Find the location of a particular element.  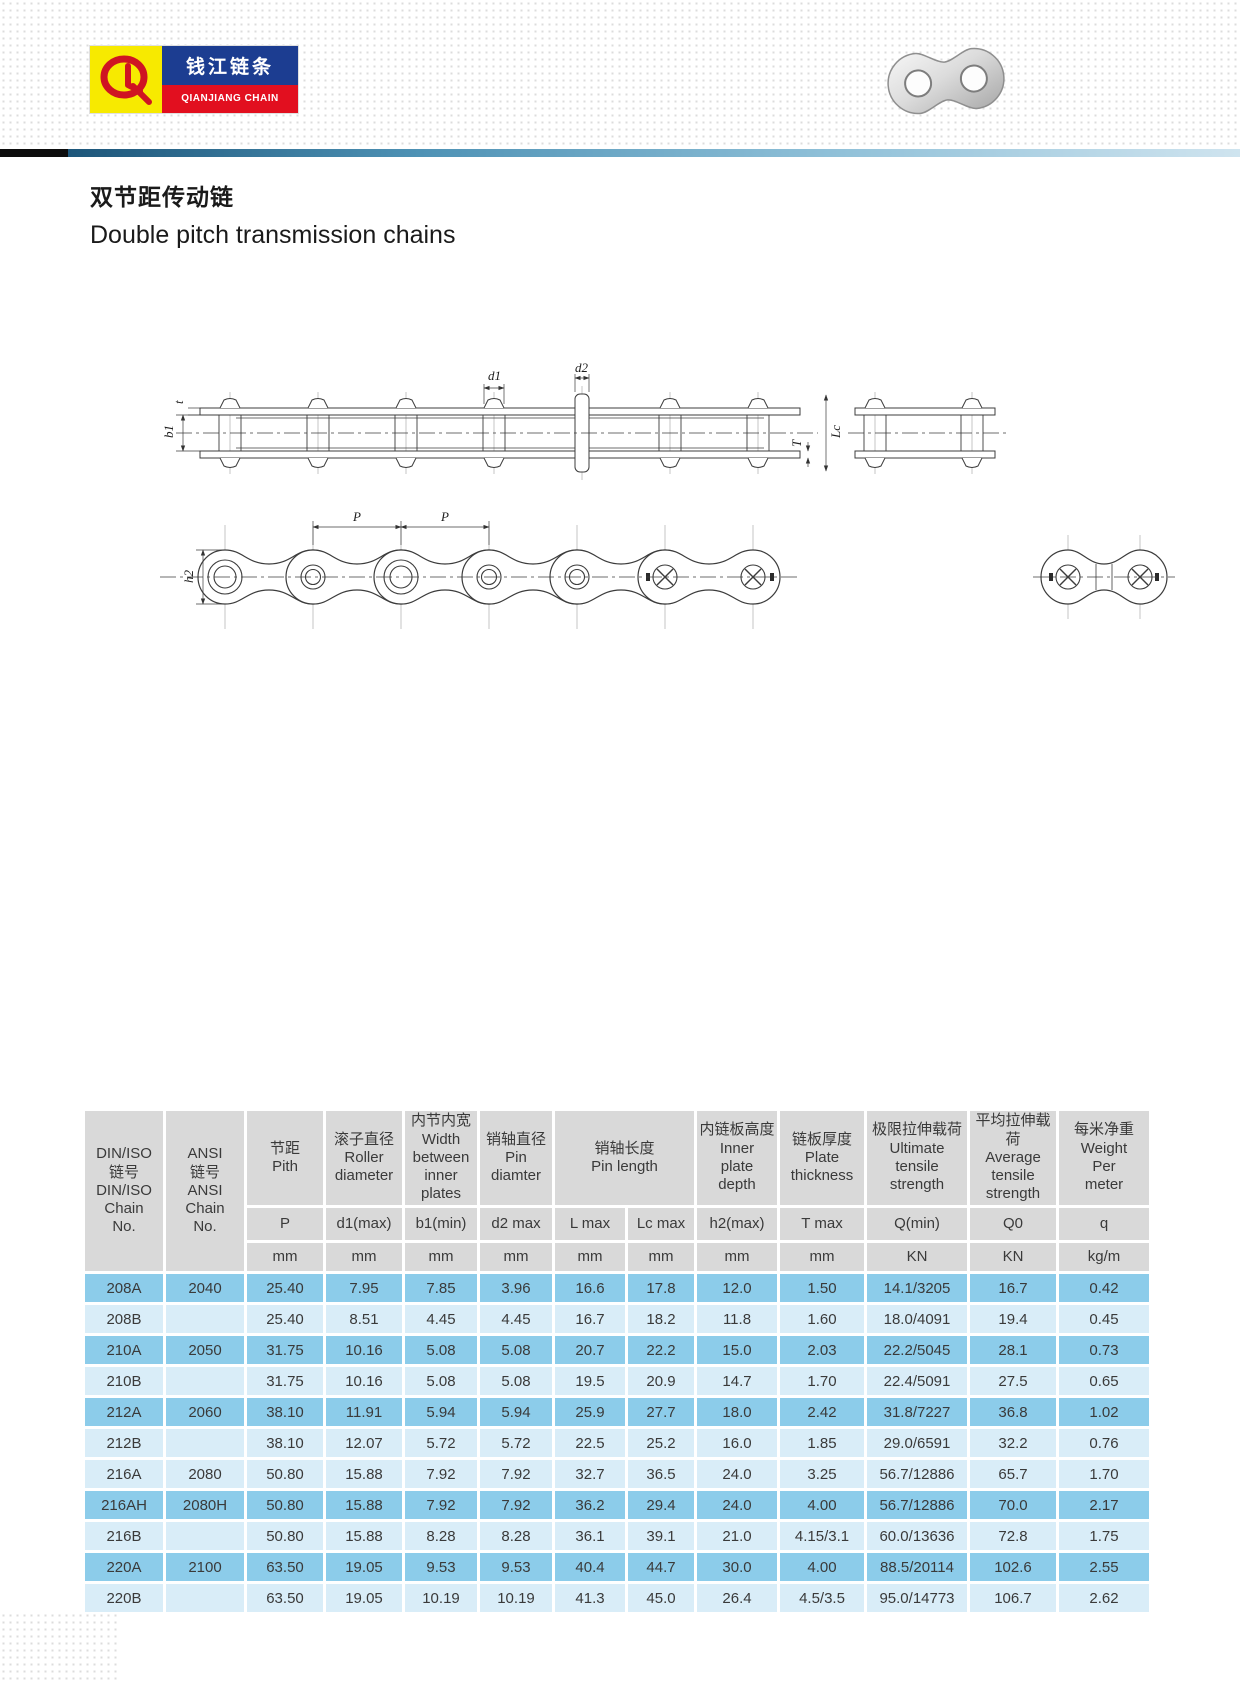

spec-cell: 2080H is located at coordinates (205, 1505).